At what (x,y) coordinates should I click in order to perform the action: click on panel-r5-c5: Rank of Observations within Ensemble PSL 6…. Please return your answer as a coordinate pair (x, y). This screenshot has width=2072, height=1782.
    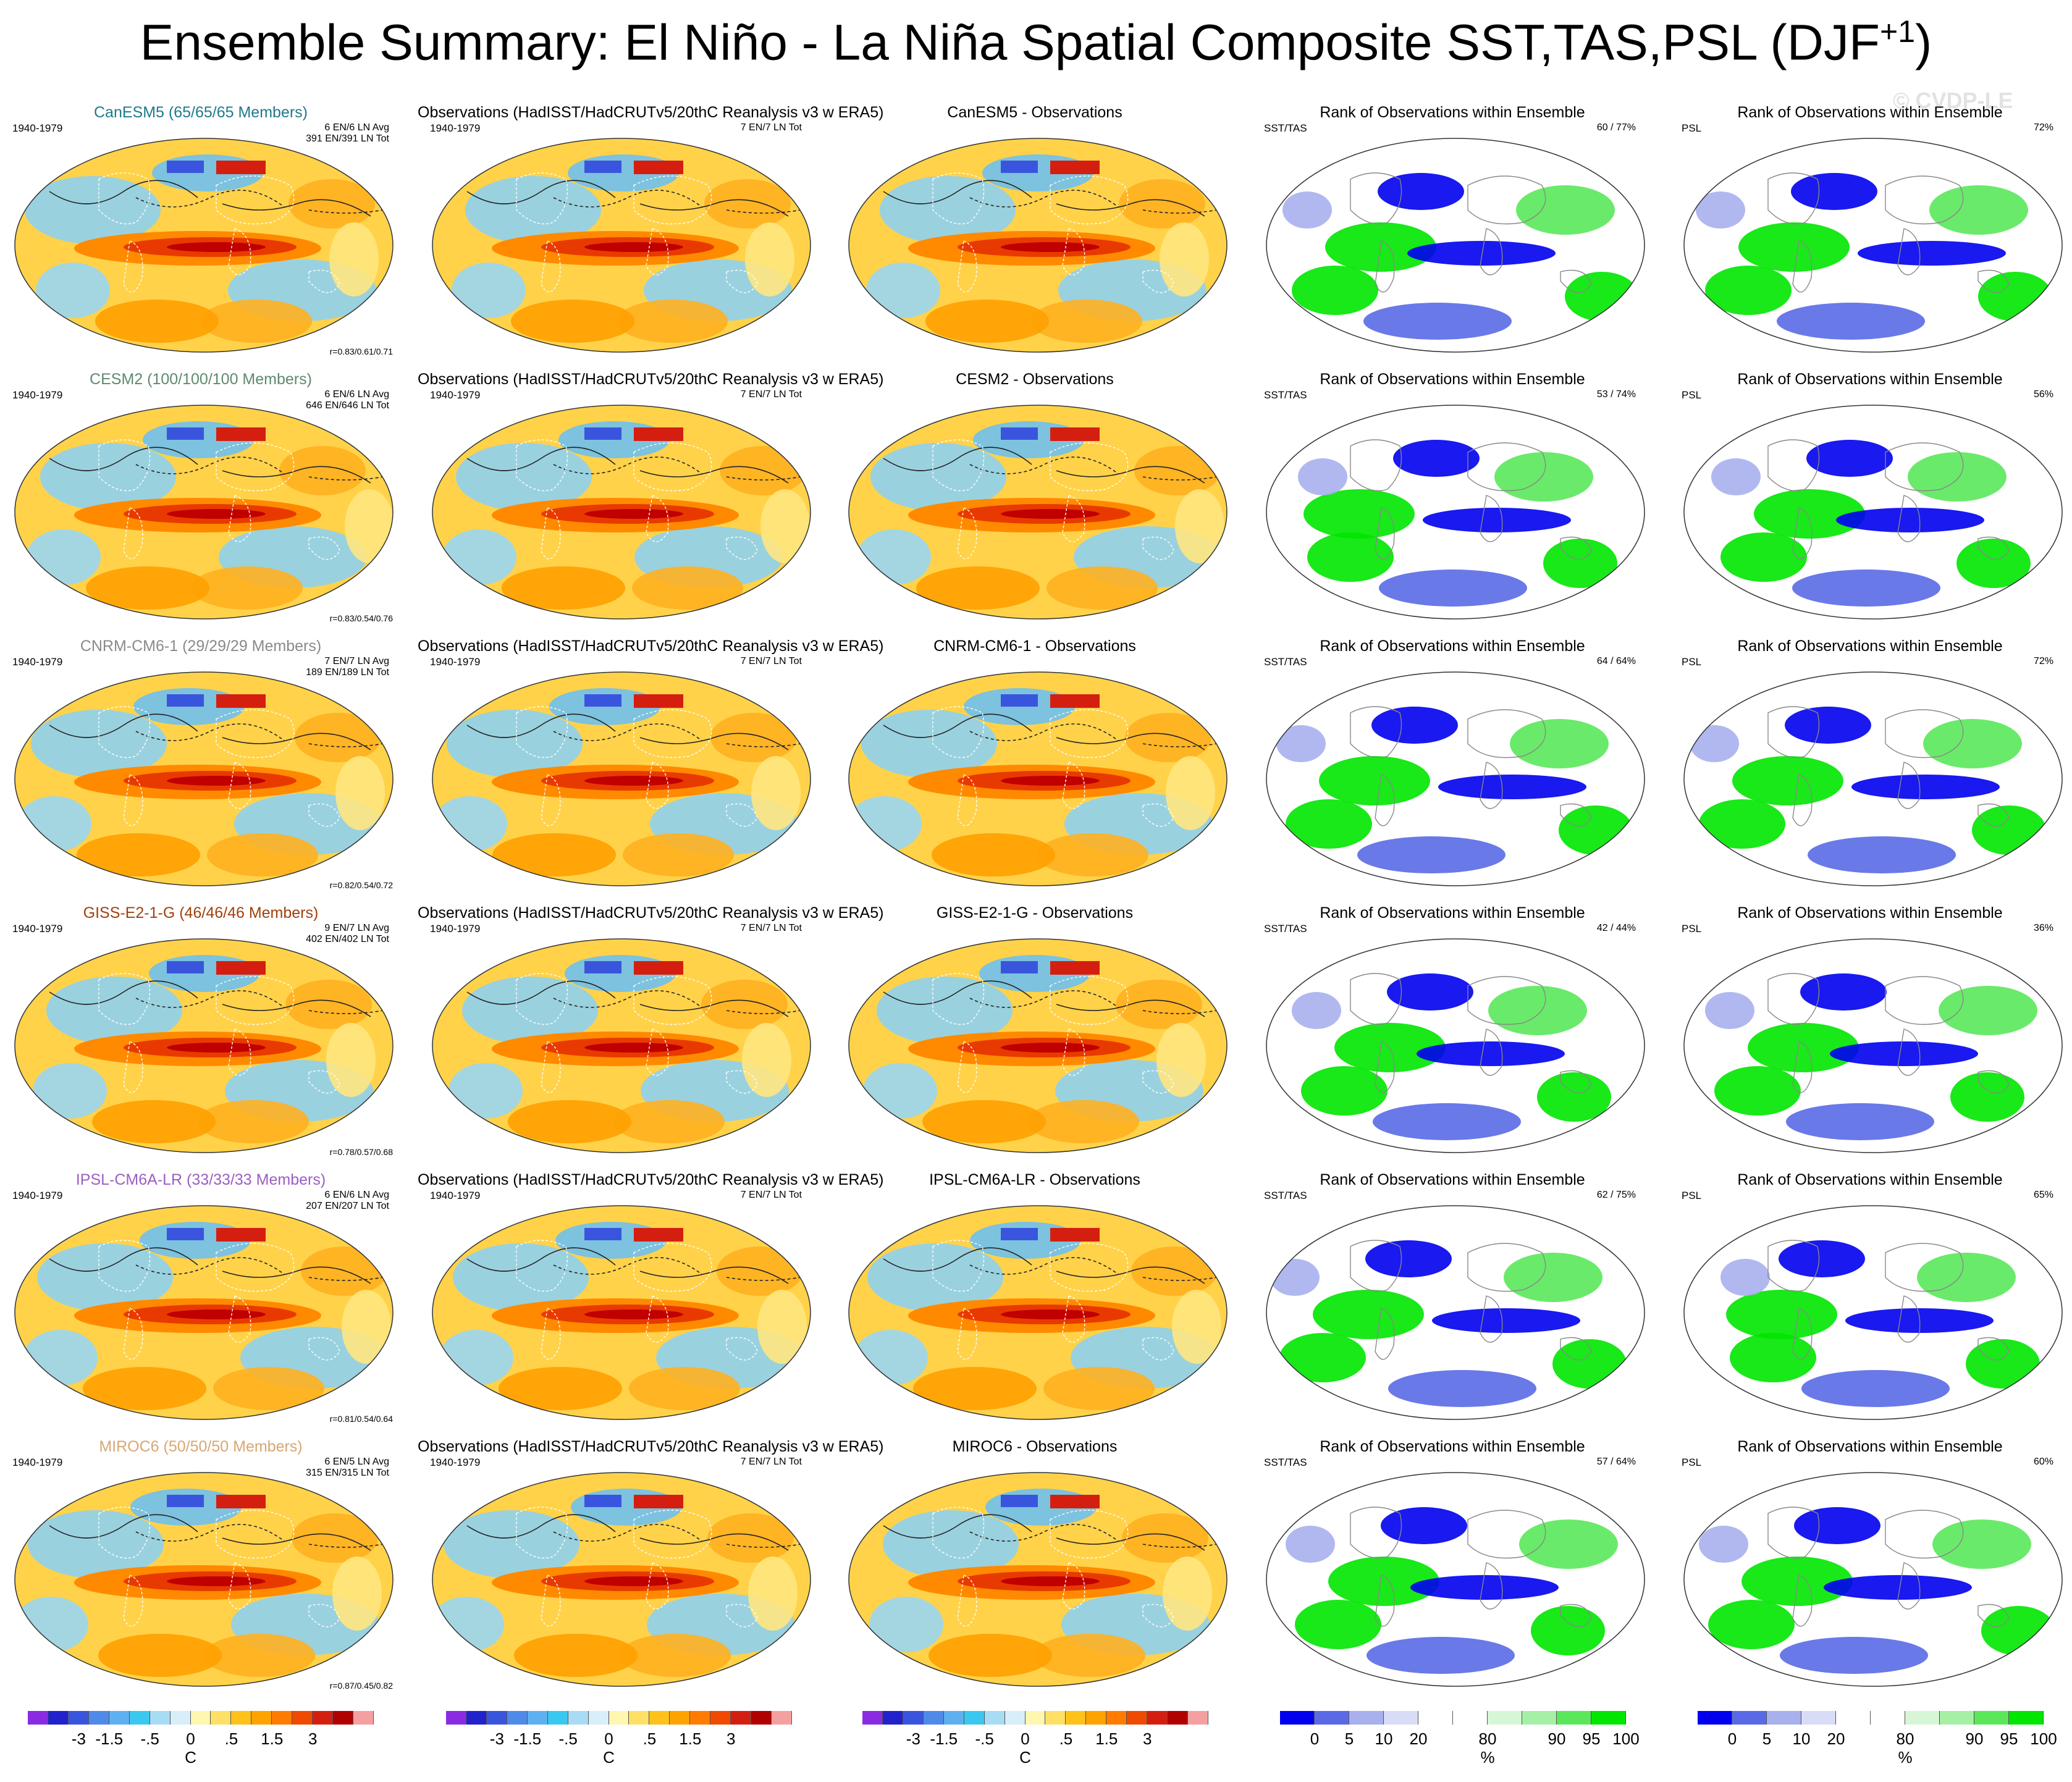
    Looking at the image, I should click on (1870, 1299).